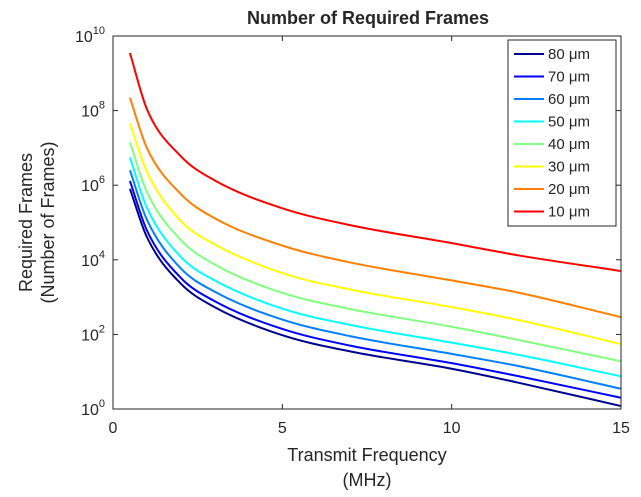 This screenshot has width=641, height=497. What do you see at coordinates (569, 144) in the screenshot?
I see `legend-entry: 40 μm` at bounding box center [569, 144].